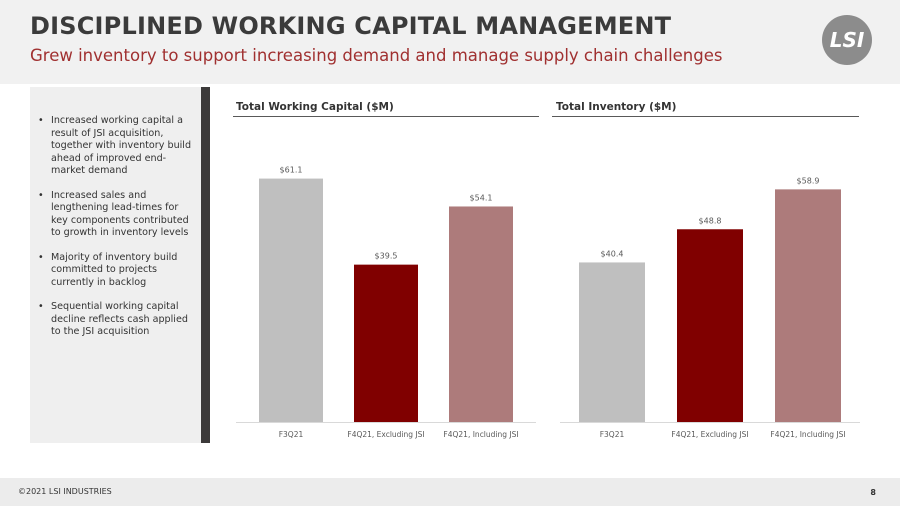 The width and height of the screenshot is (900, 506). Describe the element at coordinates (65, 491) in the screenshot. I see `copyright-text: ©2021 LSI INDUSTRIES` at that location.